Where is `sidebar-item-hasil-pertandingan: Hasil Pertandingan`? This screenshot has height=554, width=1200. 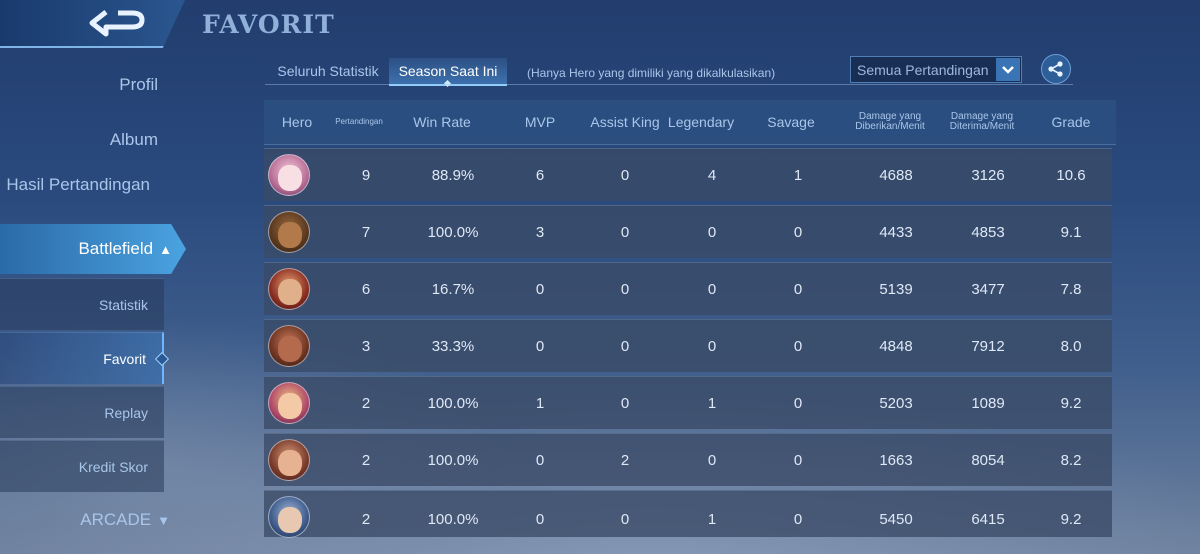
sidebar-item-hasil-pertandingan: Hasil Pertandingan is located at coordinates (78, 184).